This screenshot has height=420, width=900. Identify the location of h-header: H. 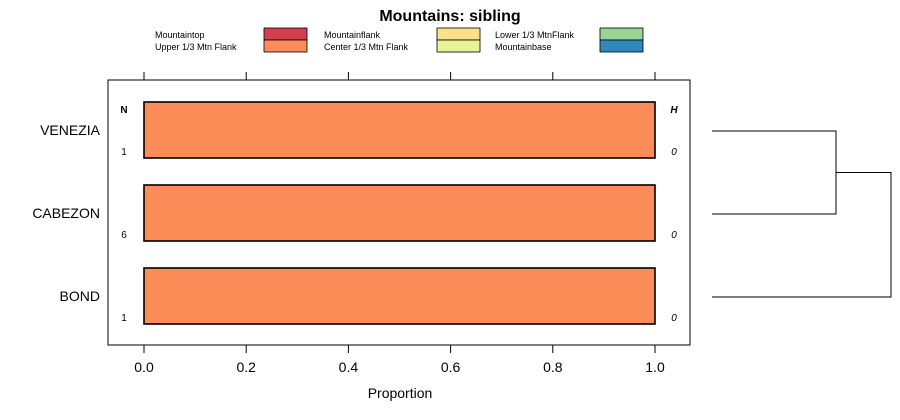
(674, 110).